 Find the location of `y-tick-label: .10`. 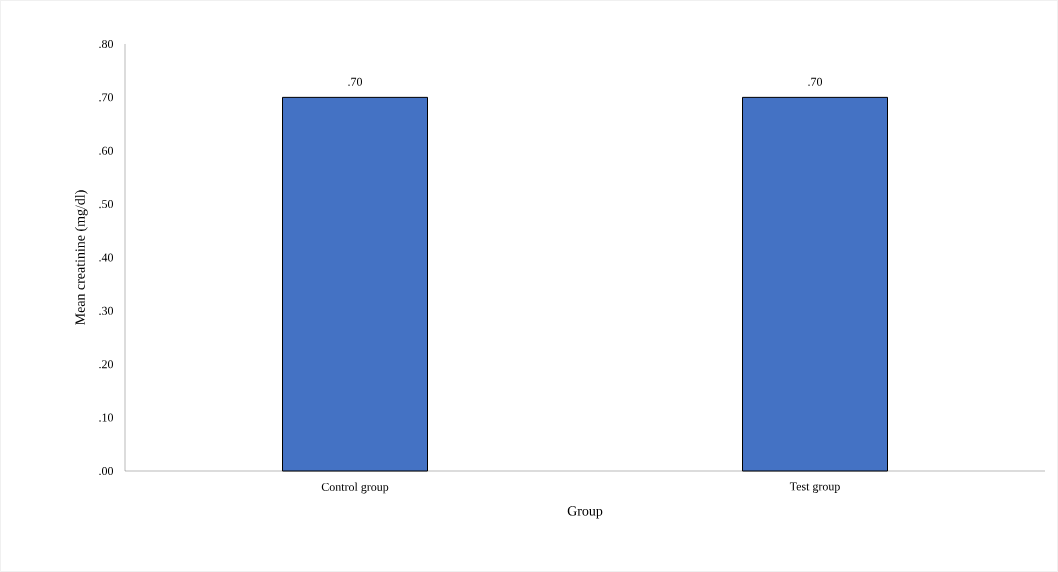

y-tick-label: .10 is located at coordinates (106, 417).